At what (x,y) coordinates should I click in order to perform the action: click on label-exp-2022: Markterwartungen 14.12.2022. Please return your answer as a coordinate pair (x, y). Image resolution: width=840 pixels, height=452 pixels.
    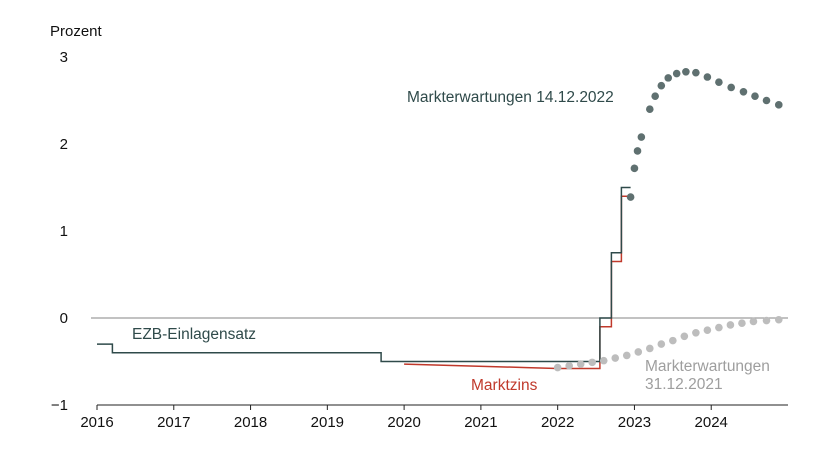
    Looking at the image, I should click on (510, 97).